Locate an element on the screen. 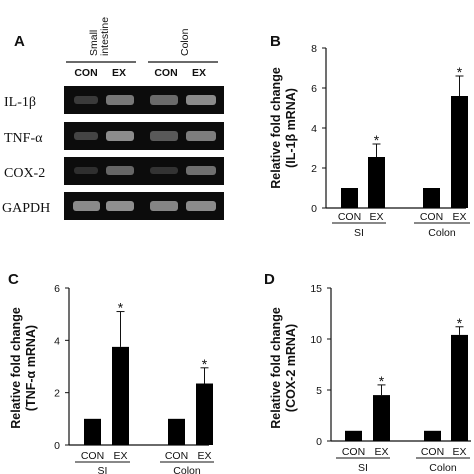  y-axis-label-line: (IL-1β mRNA) is located at coordinates (291, 128).